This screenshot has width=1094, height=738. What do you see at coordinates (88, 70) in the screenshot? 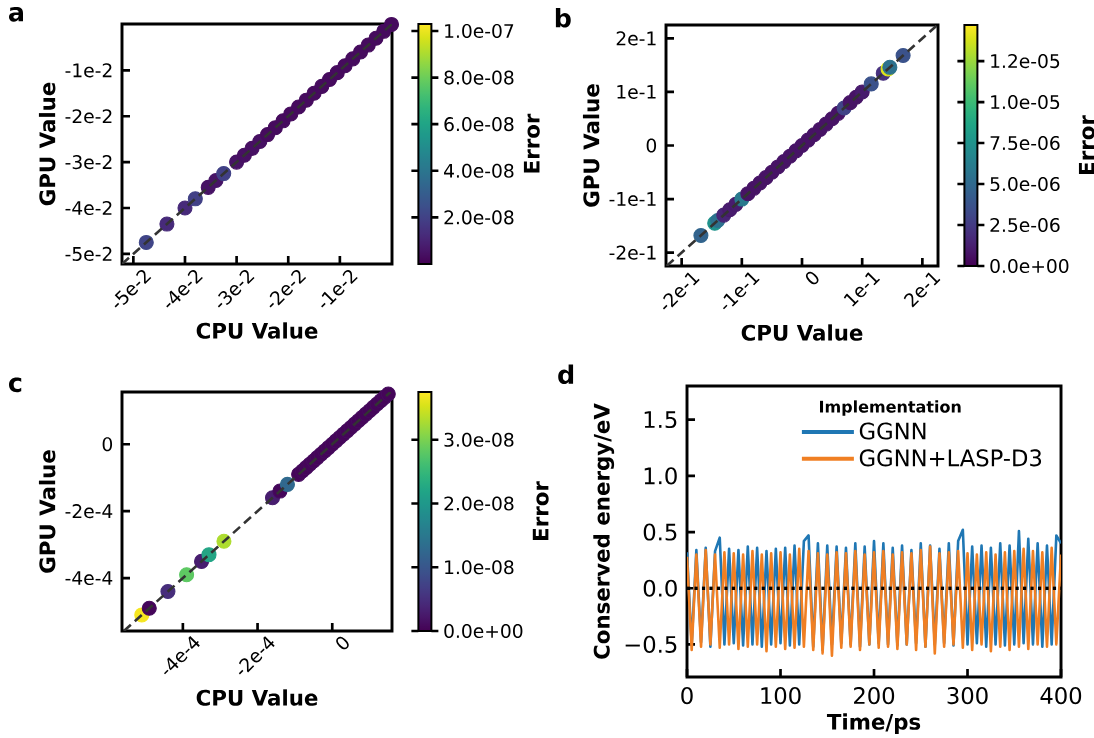
I see `y-tick-label: -1e-2` at bounding box center [88, 70].